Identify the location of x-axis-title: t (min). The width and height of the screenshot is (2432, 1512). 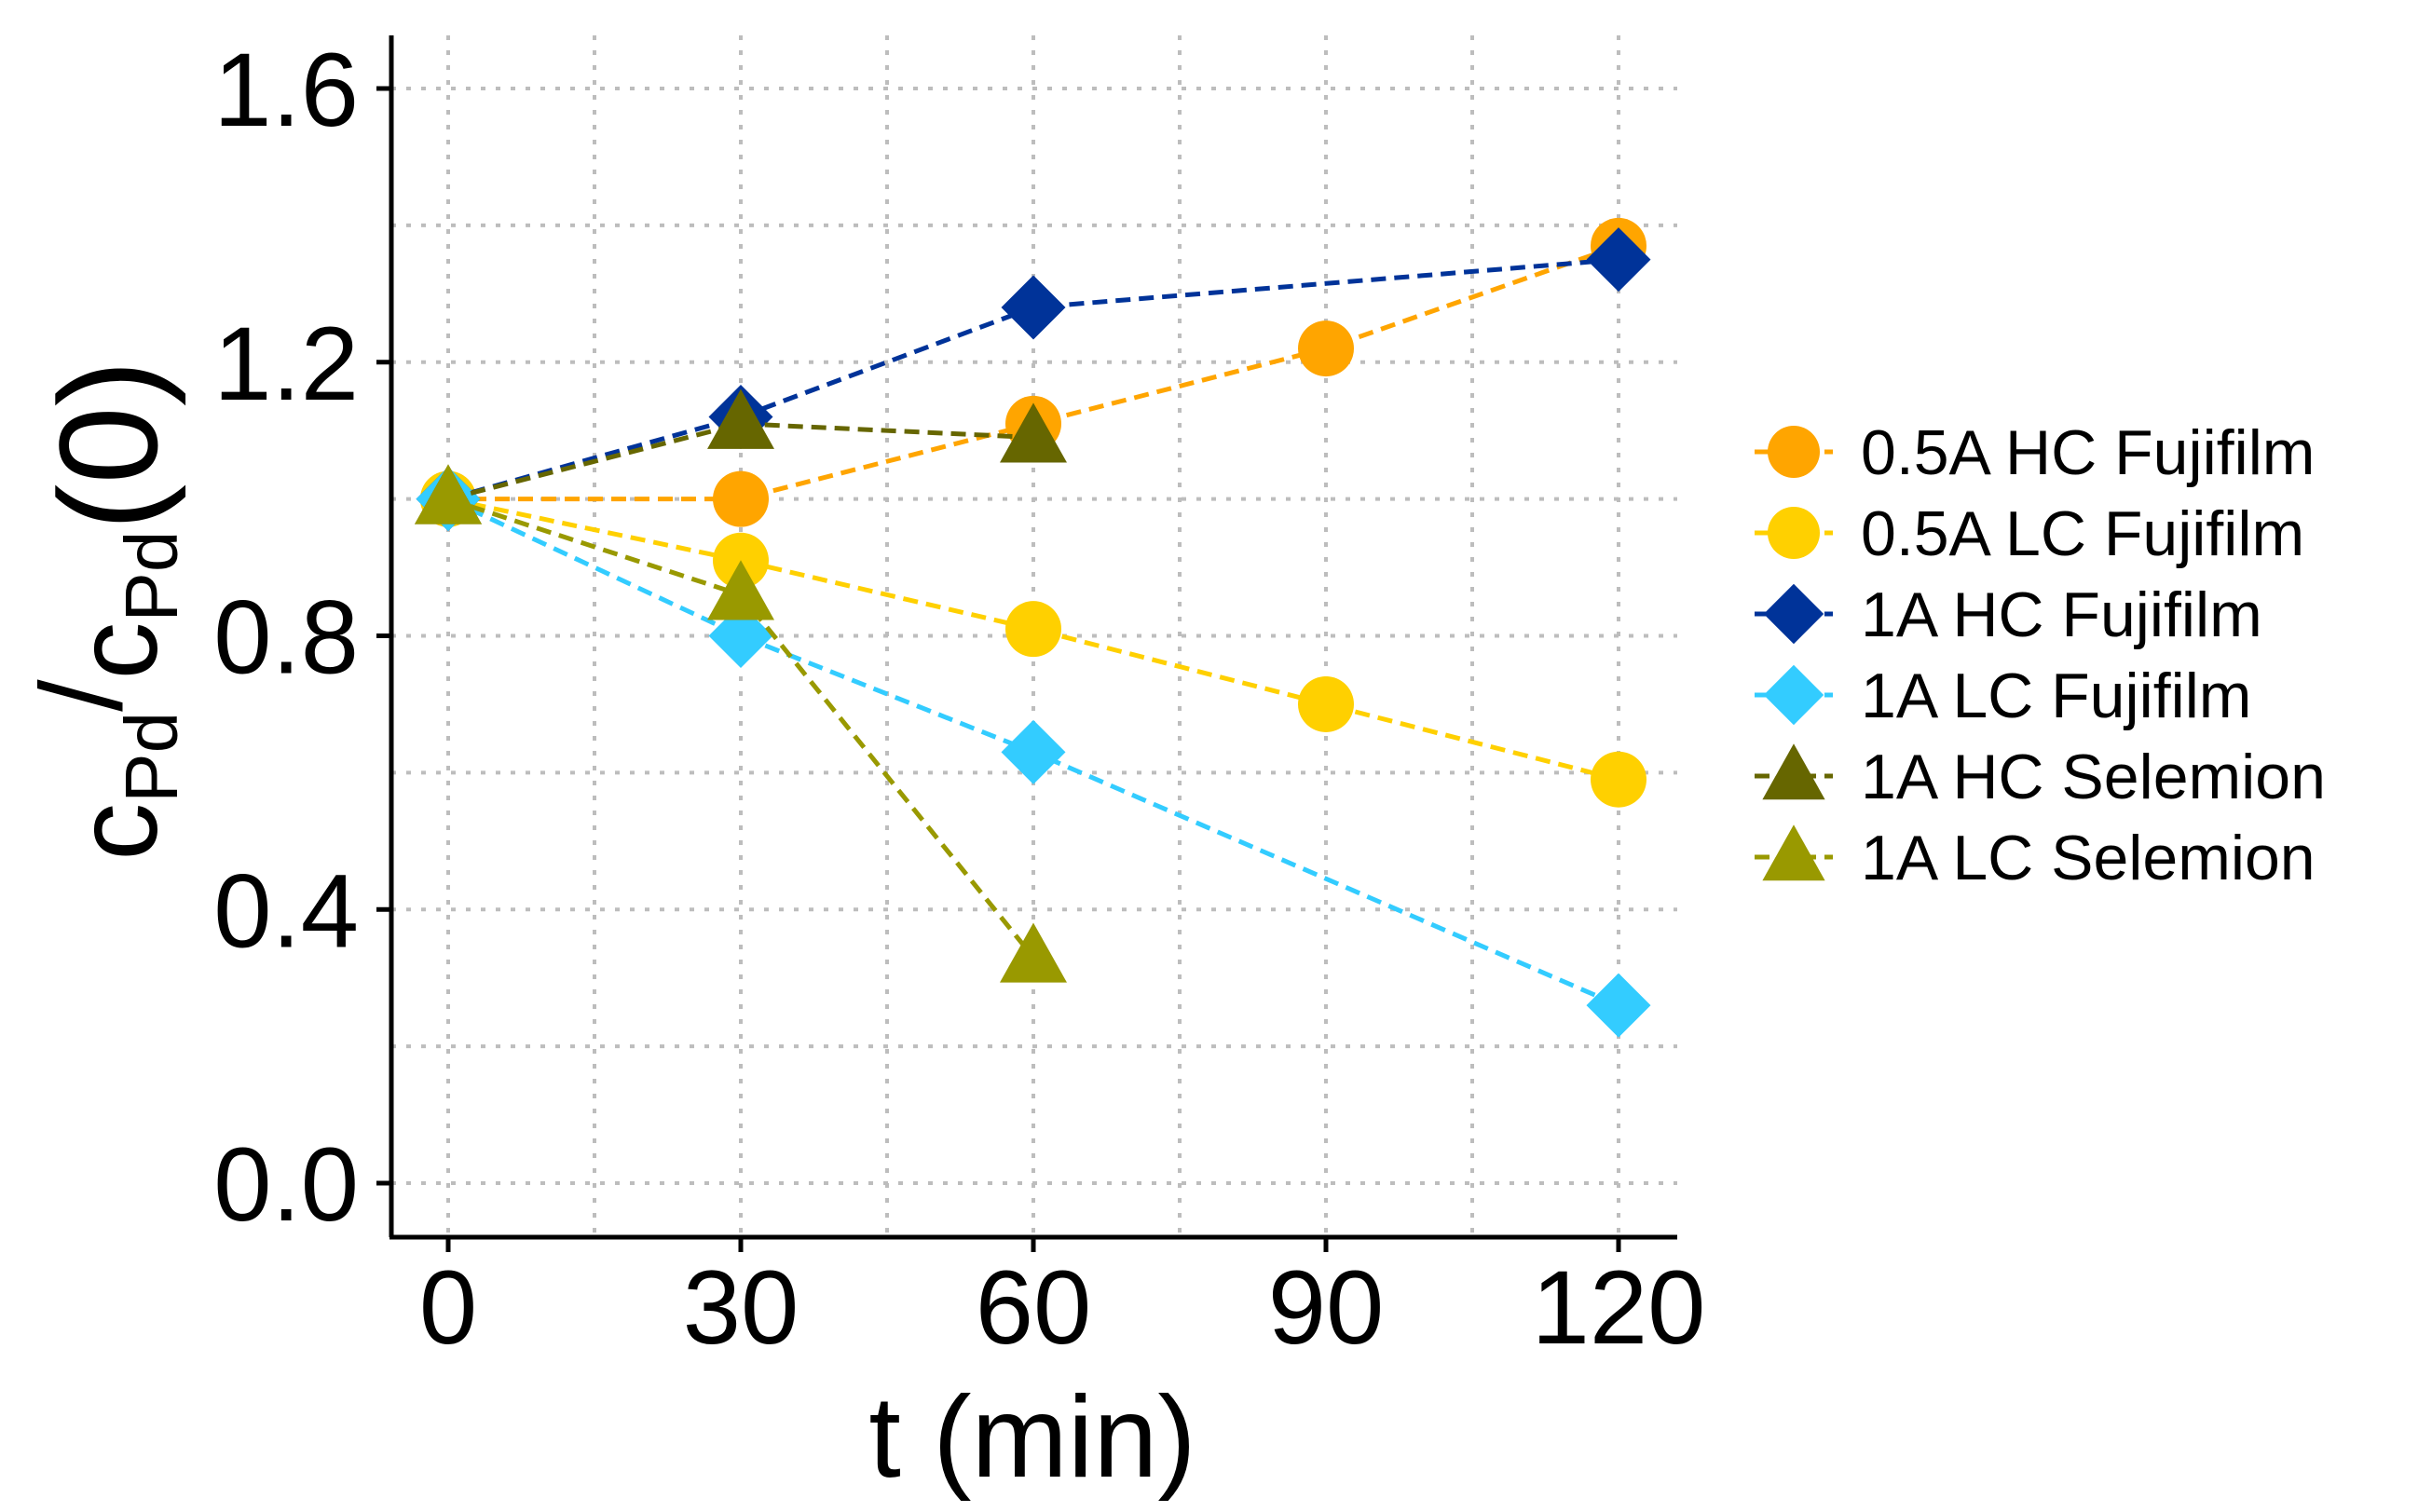
(1032, 1437).